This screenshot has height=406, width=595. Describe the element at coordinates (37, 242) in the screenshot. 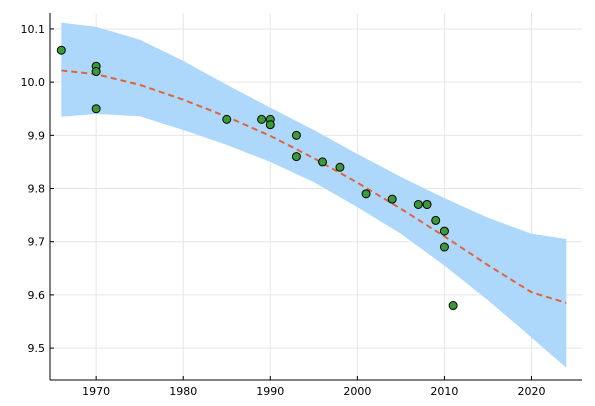

I see `y-tick-label: 9.7` at that location.